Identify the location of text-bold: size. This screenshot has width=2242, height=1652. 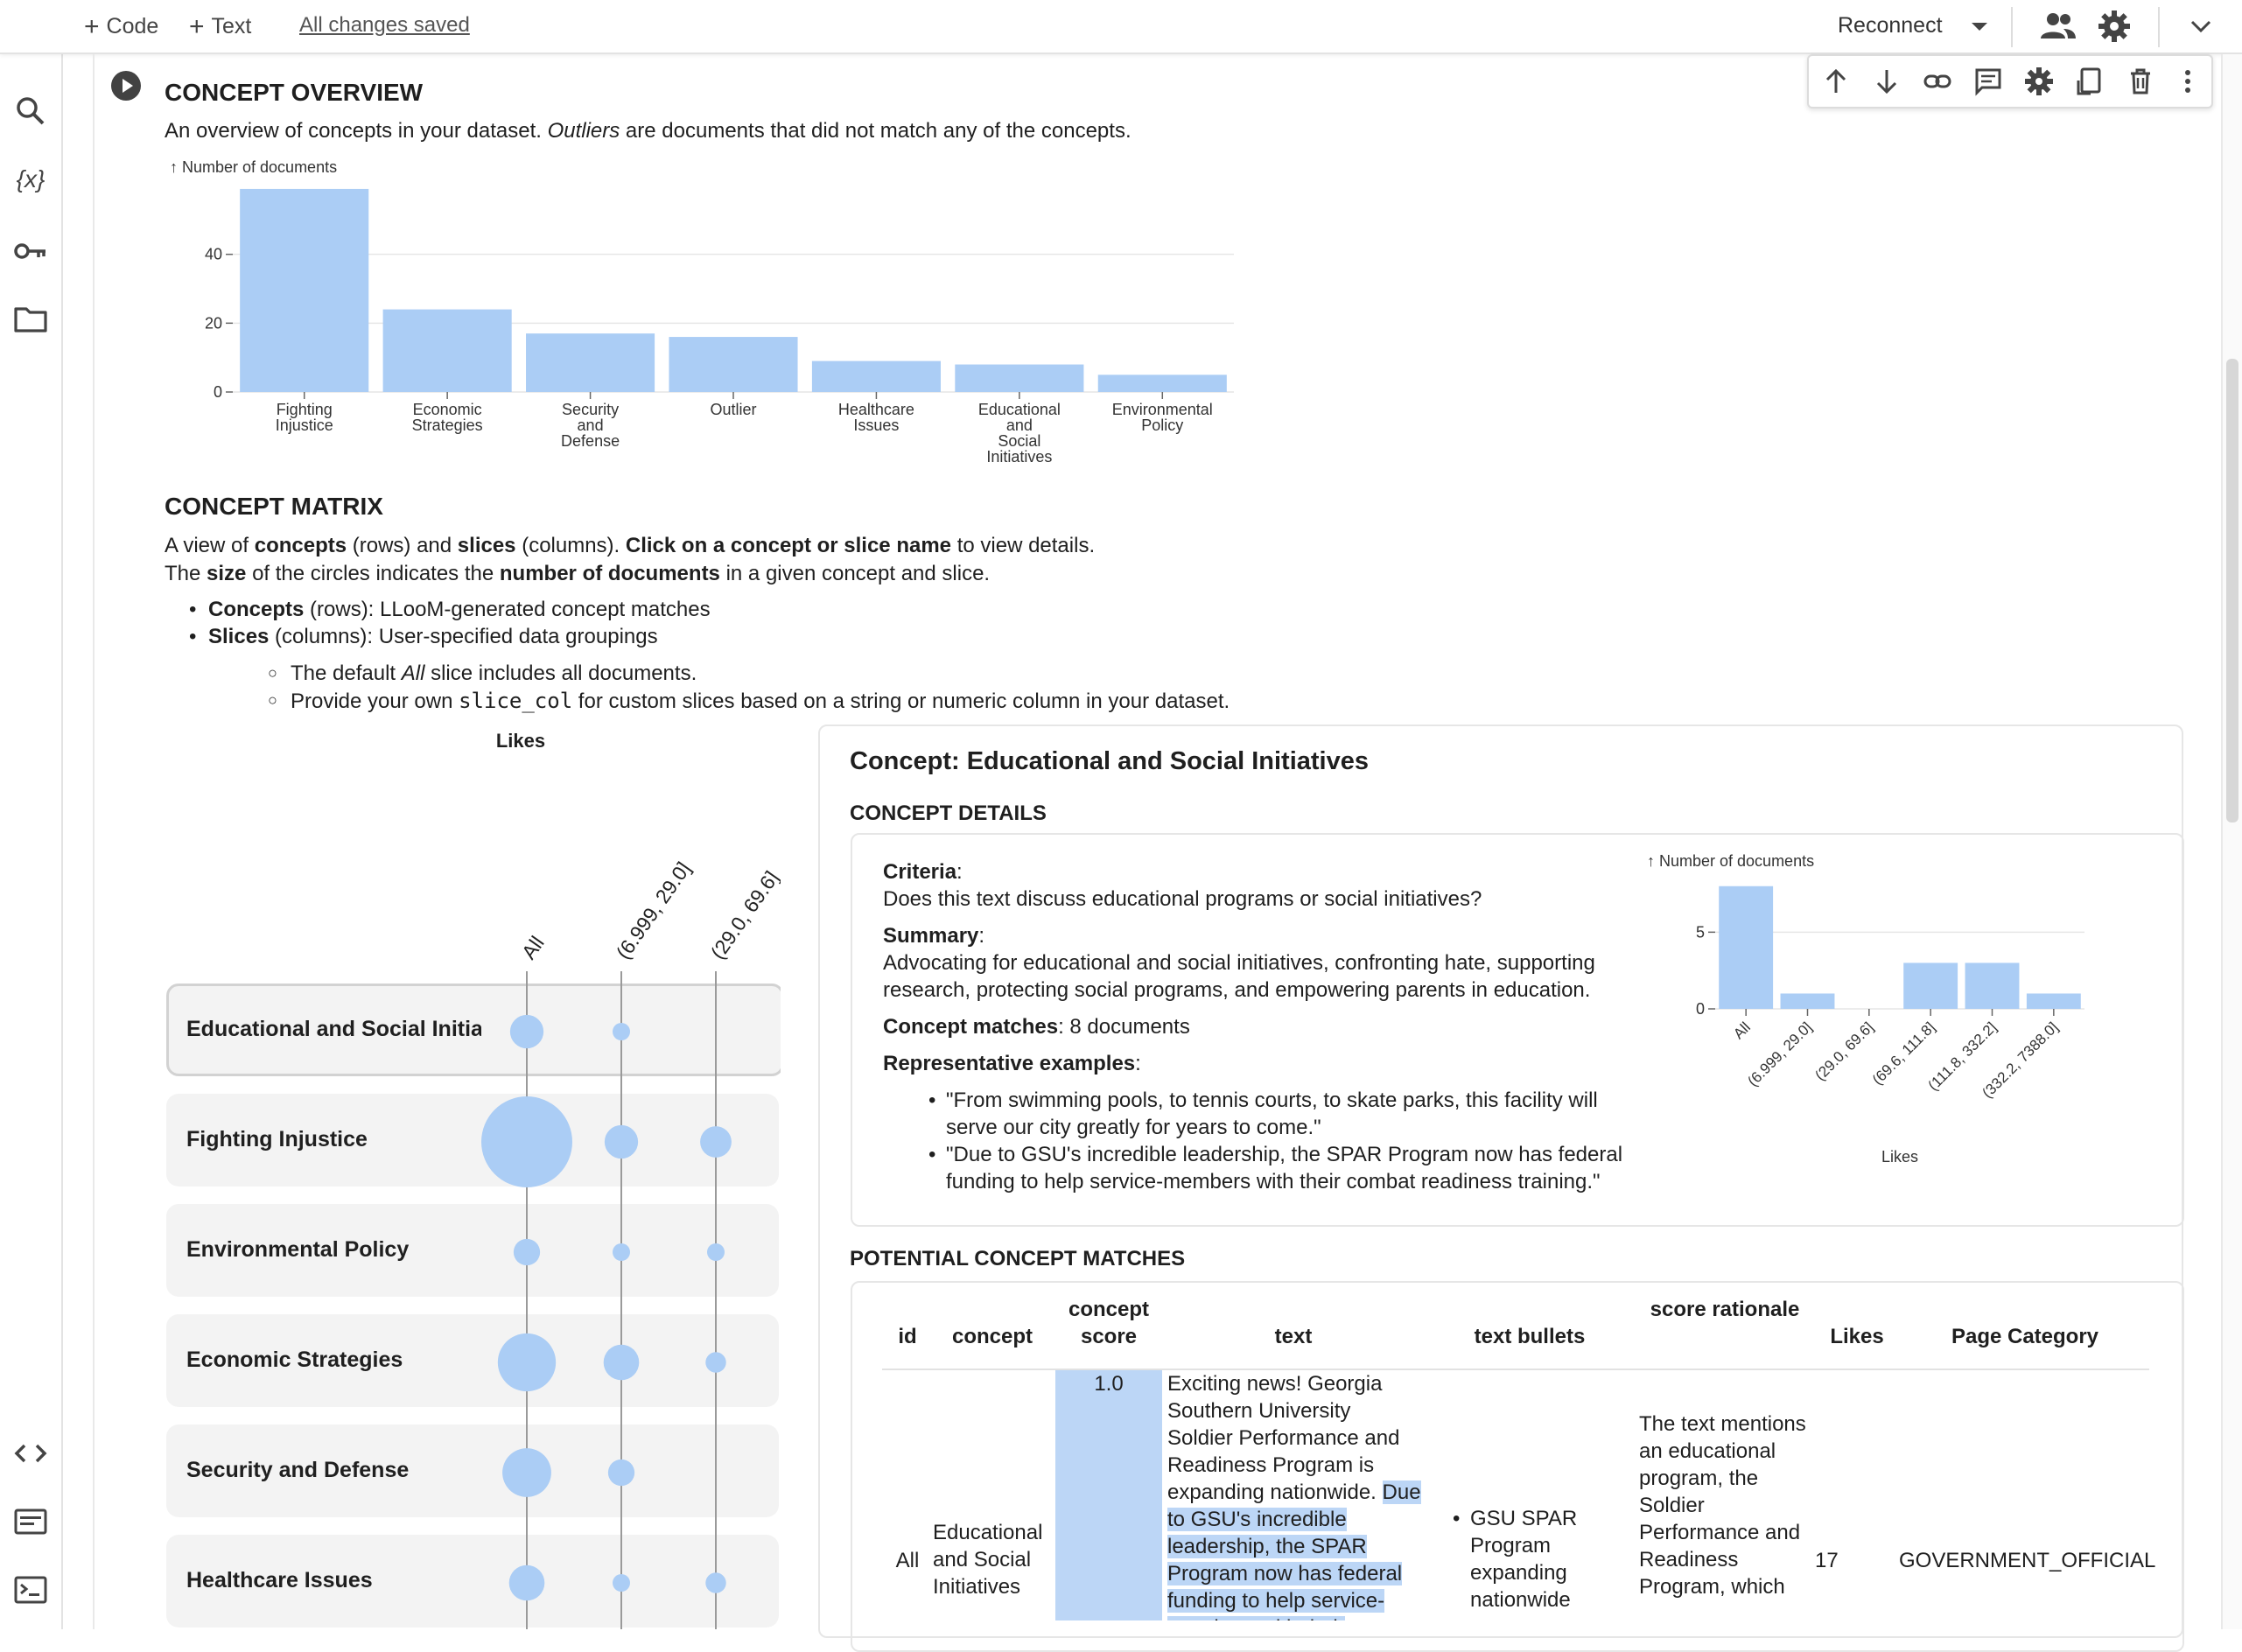
(227, 573).